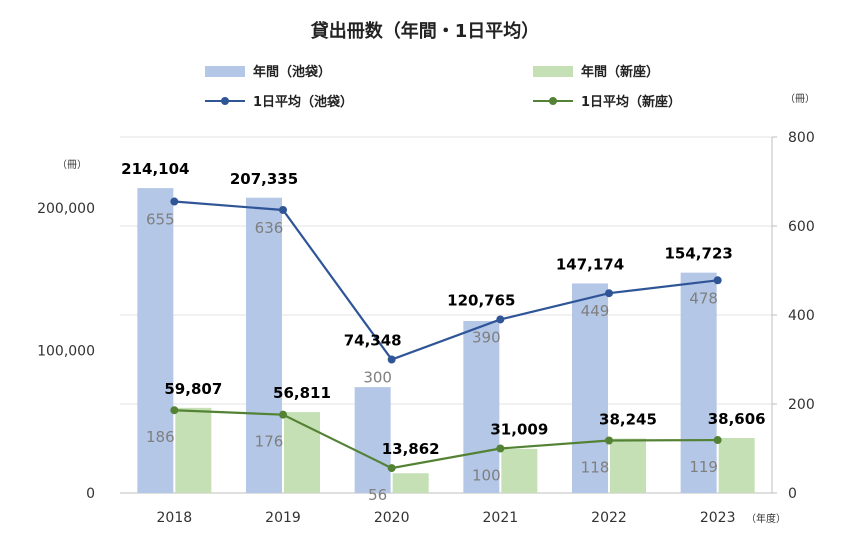  Describe the element at coordinates (481, 300) in the screenshot. I see `data-label: 120,765` at that location.